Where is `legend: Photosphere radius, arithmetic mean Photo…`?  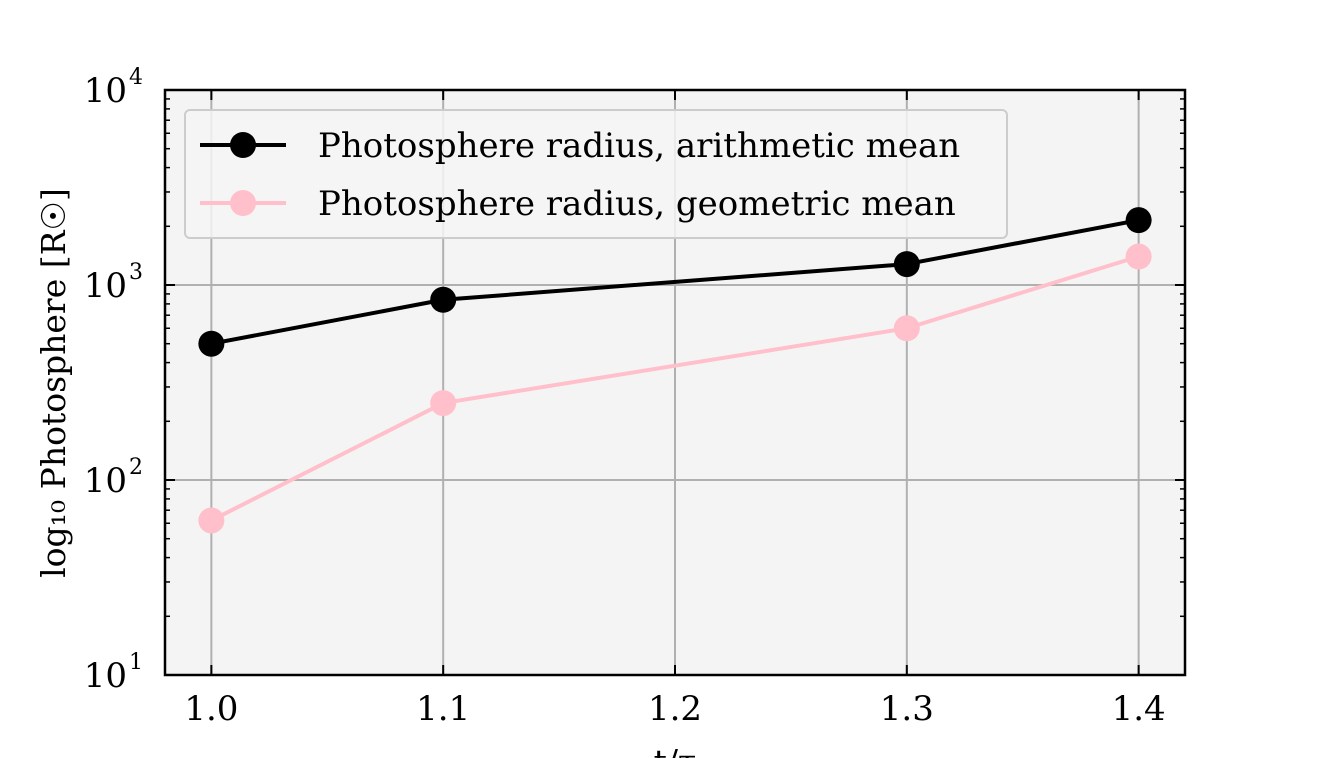
legend: Photosphere radius, arithmetic mean Photo… is located at coordinates (596, 174).